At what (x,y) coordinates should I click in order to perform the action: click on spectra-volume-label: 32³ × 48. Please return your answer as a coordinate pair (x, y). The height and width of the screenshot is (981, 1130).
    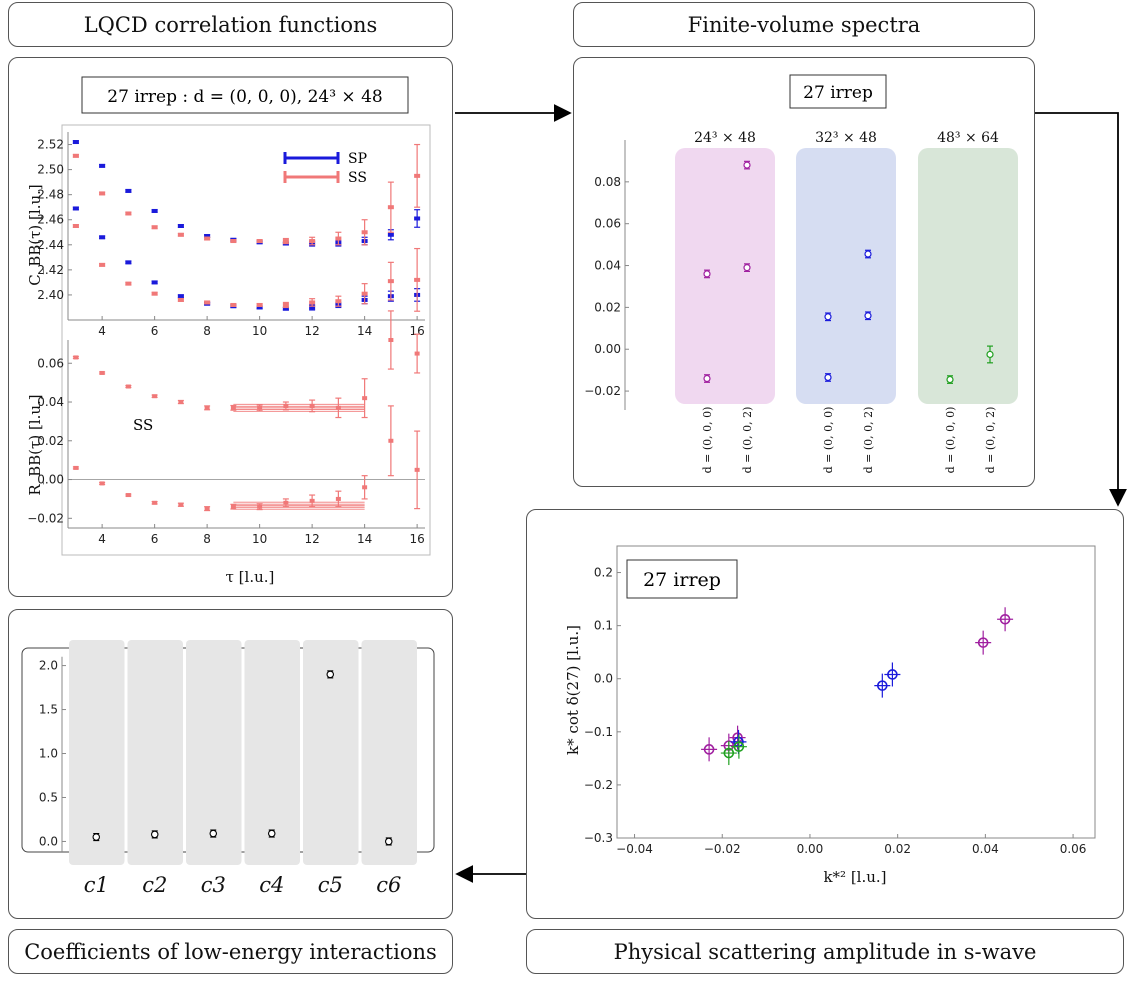
    Looking at the image, I should click on (846, 138).